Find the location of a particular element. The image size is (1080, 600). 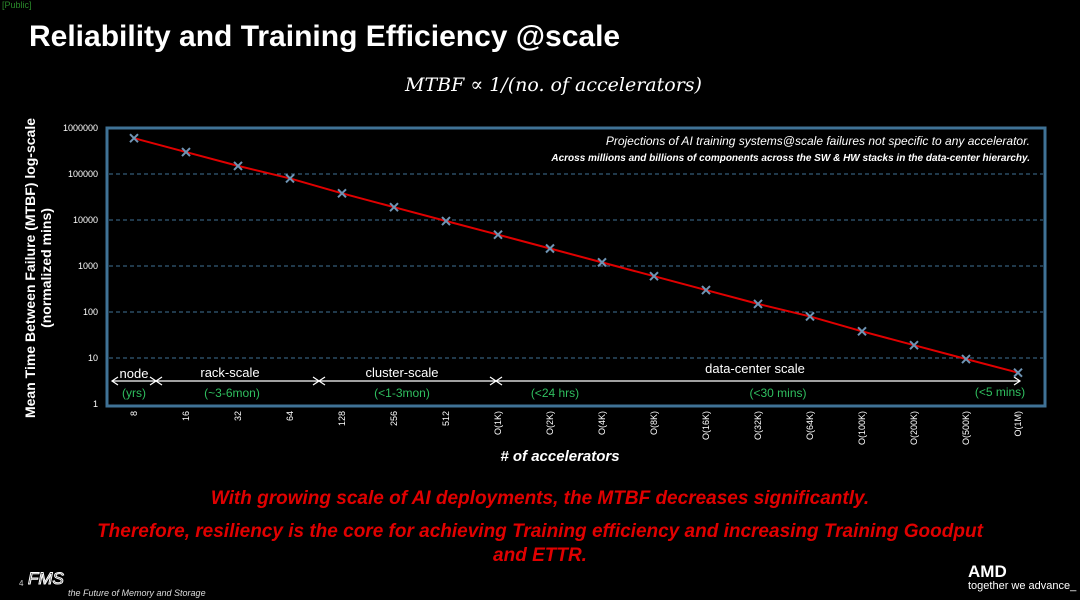

x-tick-label: O(32K) is located at coordinates (758, 425).